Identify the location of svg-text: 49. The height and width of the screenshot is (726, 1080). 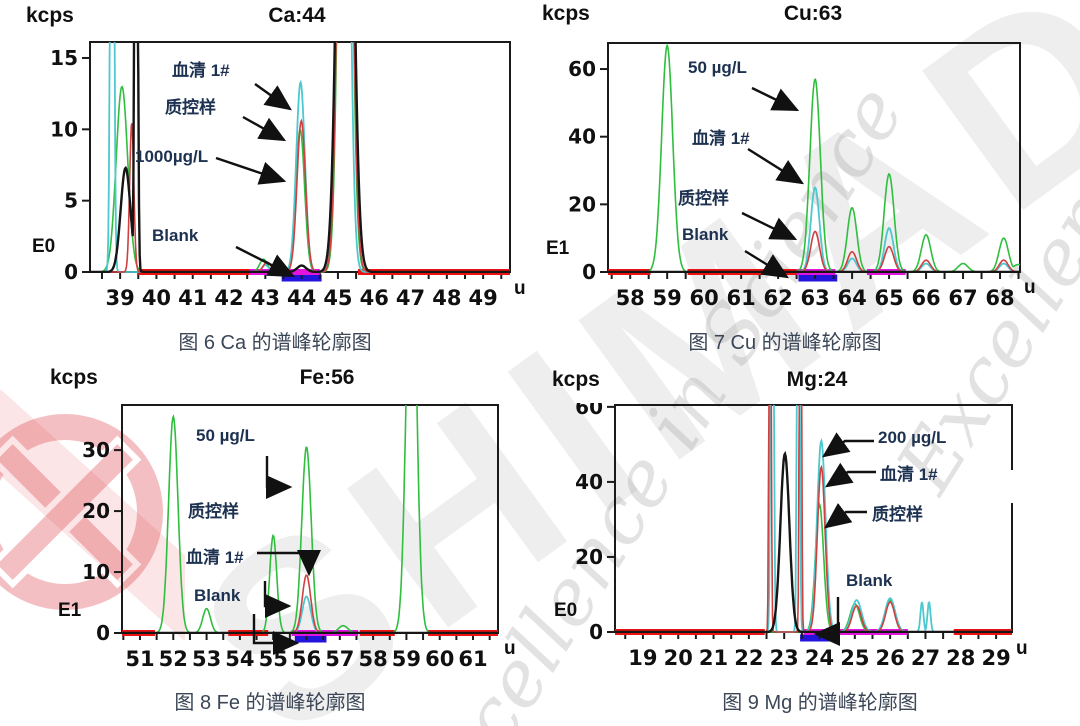
(483, 298).